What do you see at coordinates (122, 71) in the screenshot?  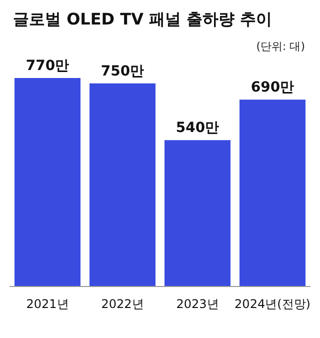 I see `data-label: 750만` at bounding box center [122, 71].